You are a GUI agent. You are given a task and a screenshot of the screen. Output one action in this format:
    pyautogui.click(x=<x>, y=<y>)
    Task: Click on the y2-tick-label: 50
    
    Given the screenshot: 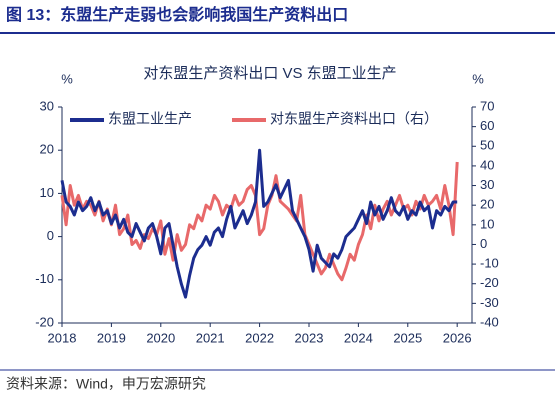 What is the action you would take?
    pyautogui.click(x=487, y=145)
    